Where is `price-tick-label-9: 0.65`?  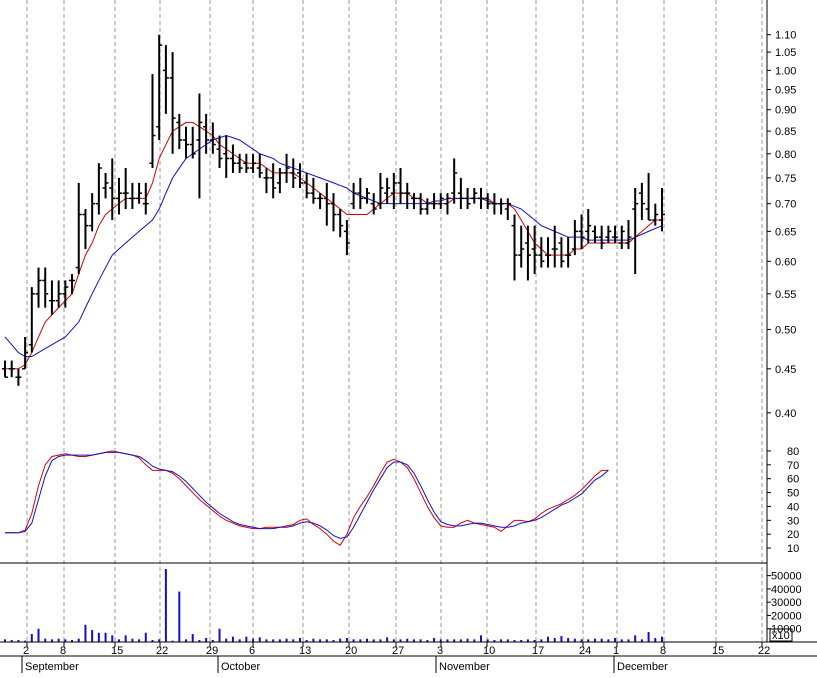
price-tick-label-9: 0.65 is located at coordinates (785, 232).